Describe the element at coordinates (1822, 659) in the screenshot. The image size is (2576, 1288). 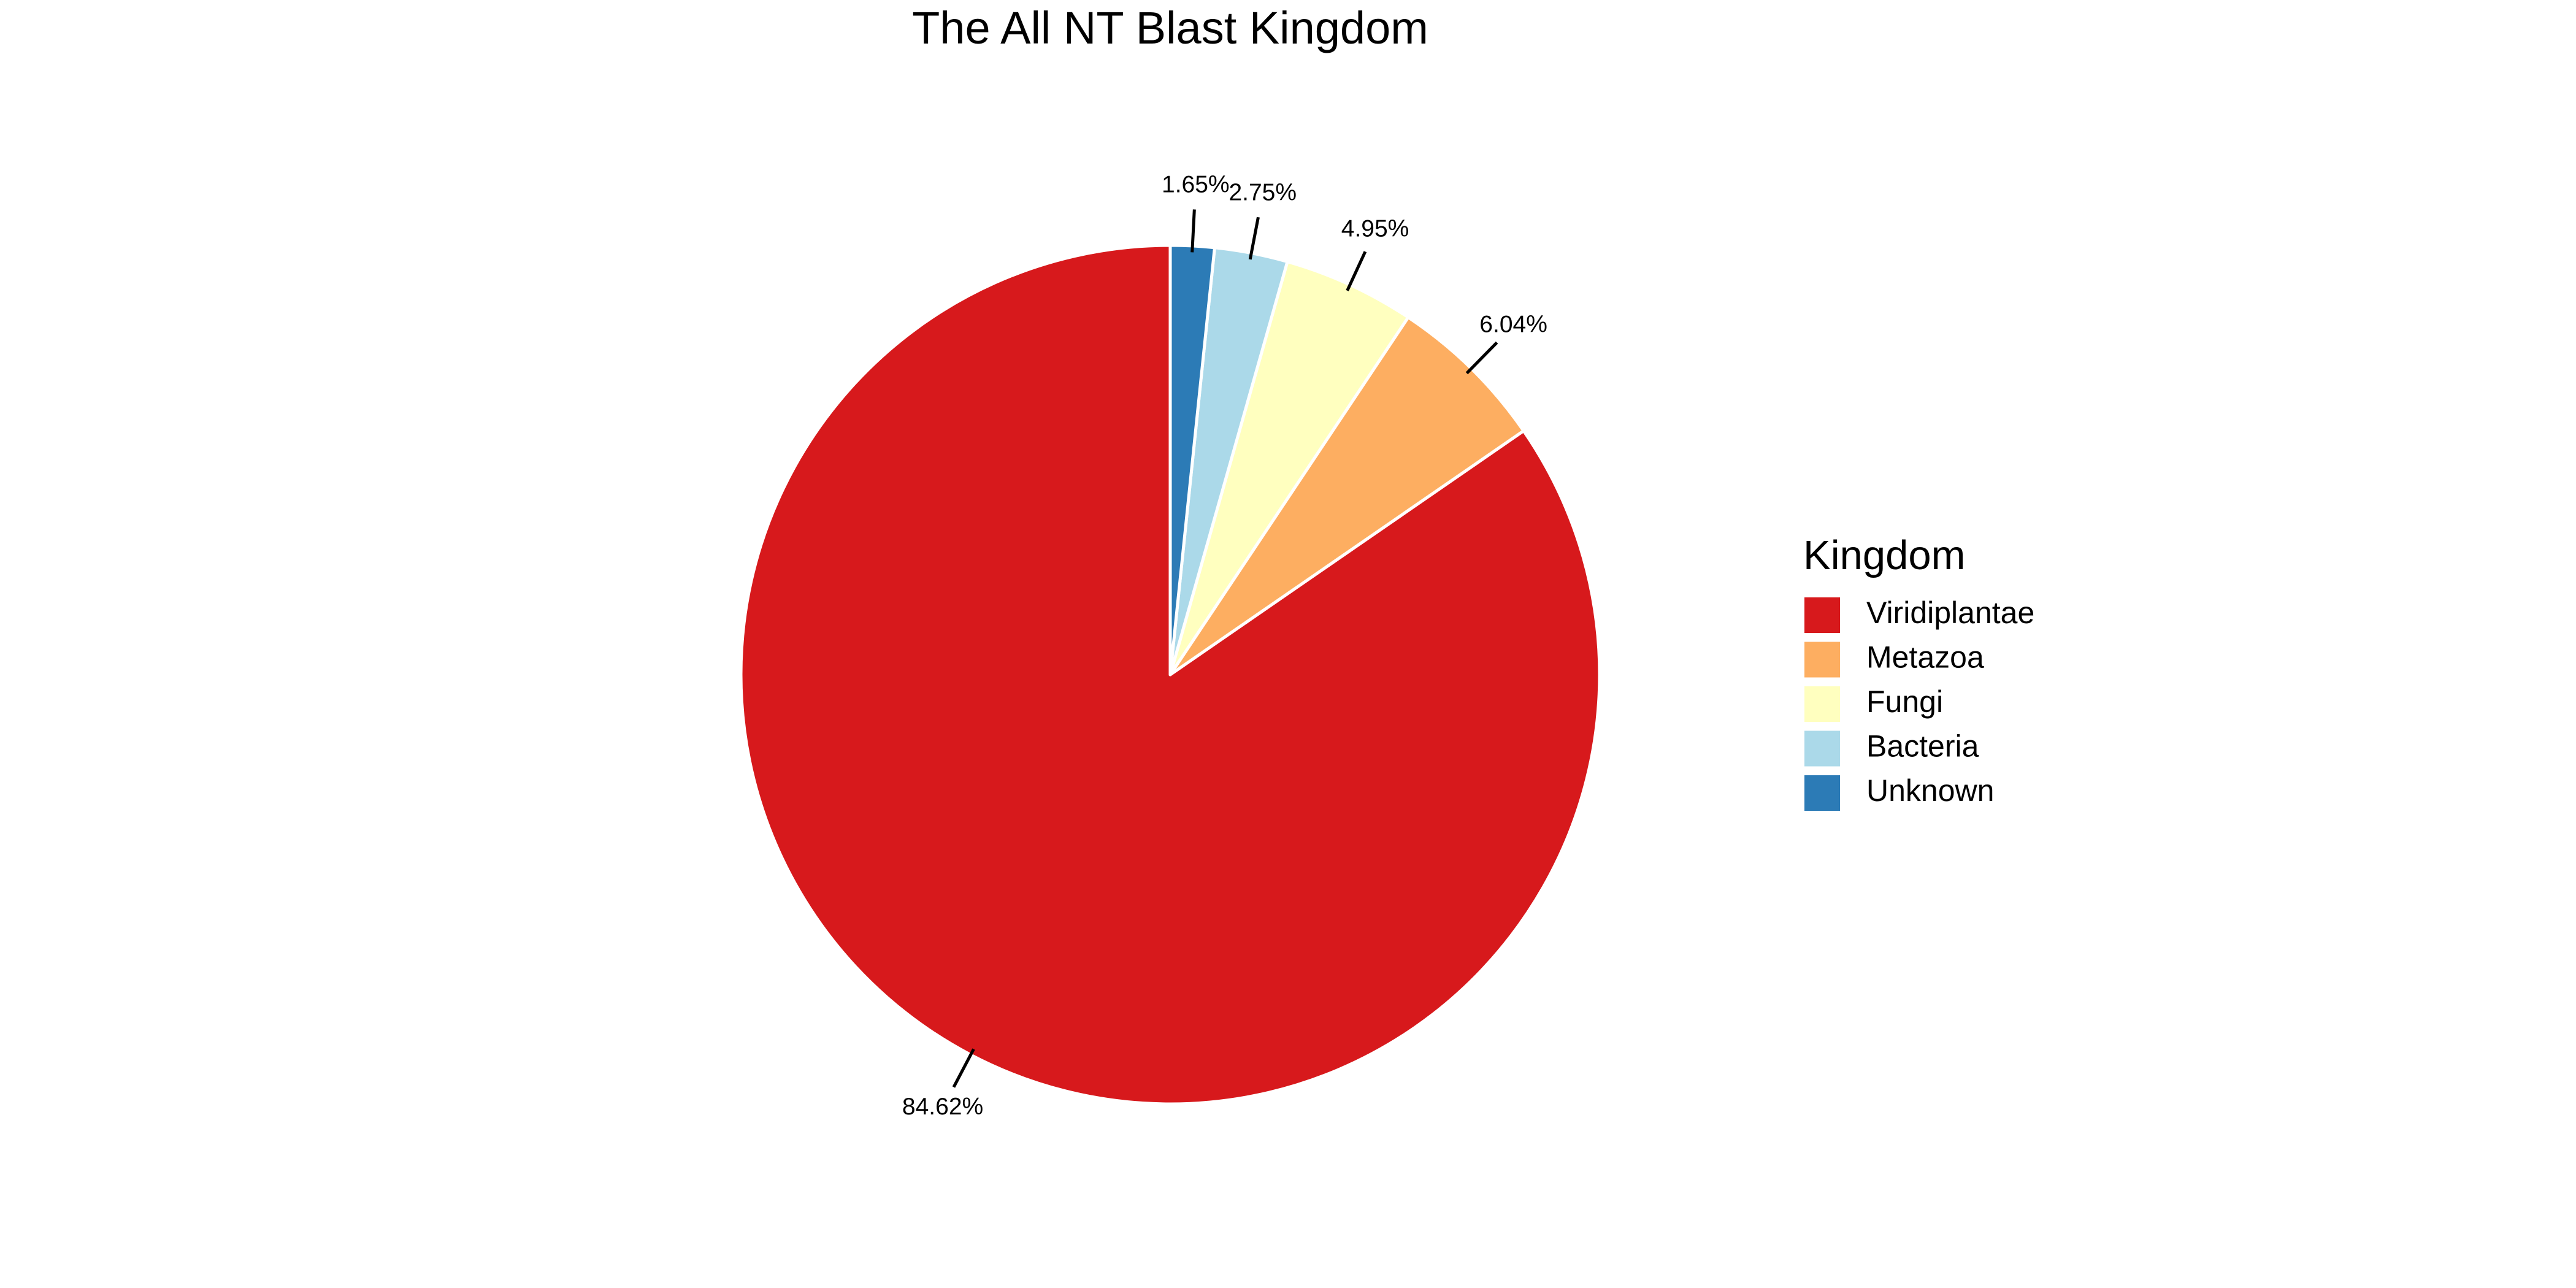
I see `legend-key-metazoa` at that location.